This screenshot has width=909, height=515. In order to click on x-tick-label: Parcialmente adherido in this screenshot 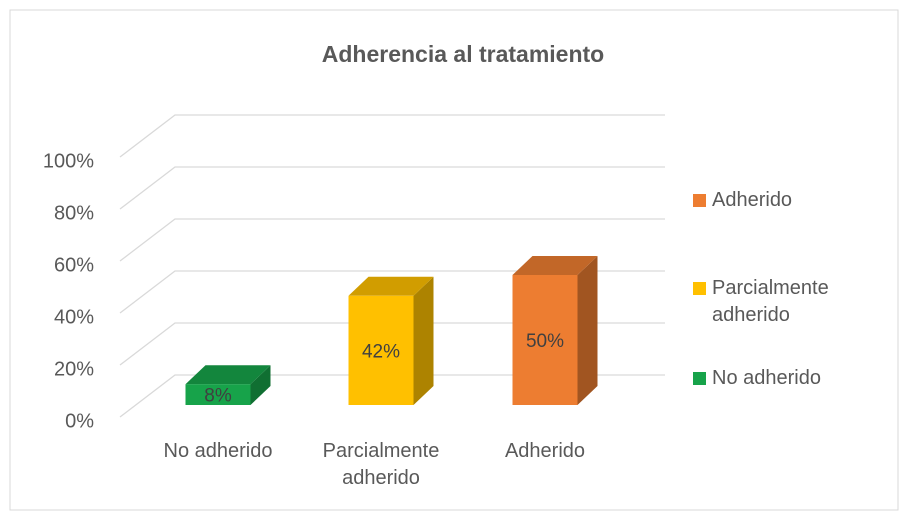, I will do `click(381, 464)`.